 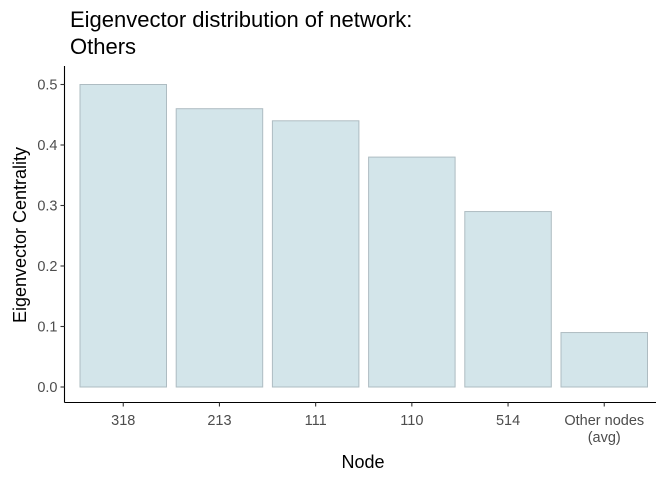 I want to click on y-axis-title: Eigenvector Centrality, so click(x=20, y=235).